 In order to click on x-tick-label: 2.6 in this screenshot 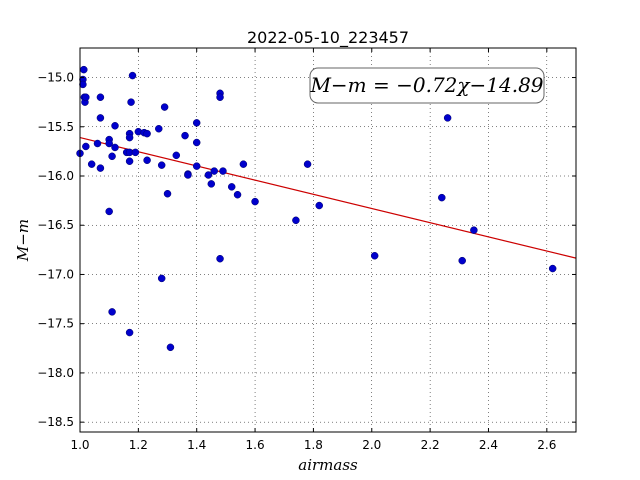, I will do `click(546, 445)`.